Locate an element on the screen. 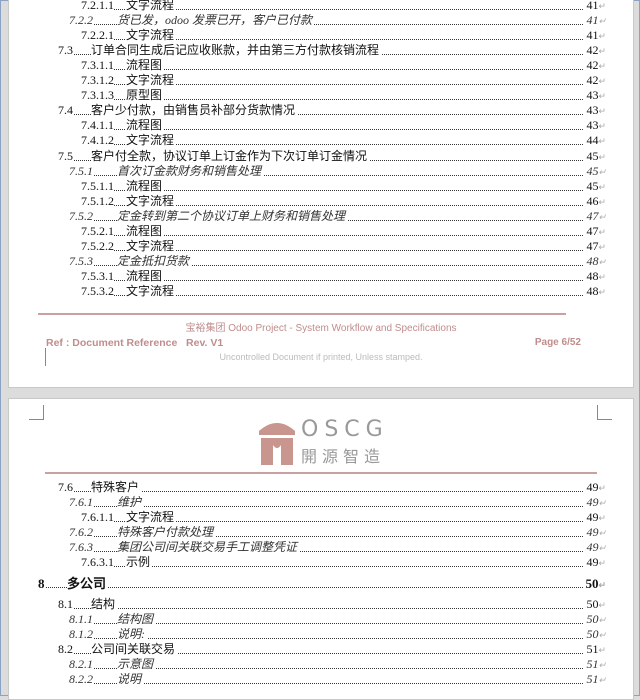 The height and width of the screenshot is (700, 640). toc-entry: 7.6.1 维护 49 is located at coordinates (321, 503).